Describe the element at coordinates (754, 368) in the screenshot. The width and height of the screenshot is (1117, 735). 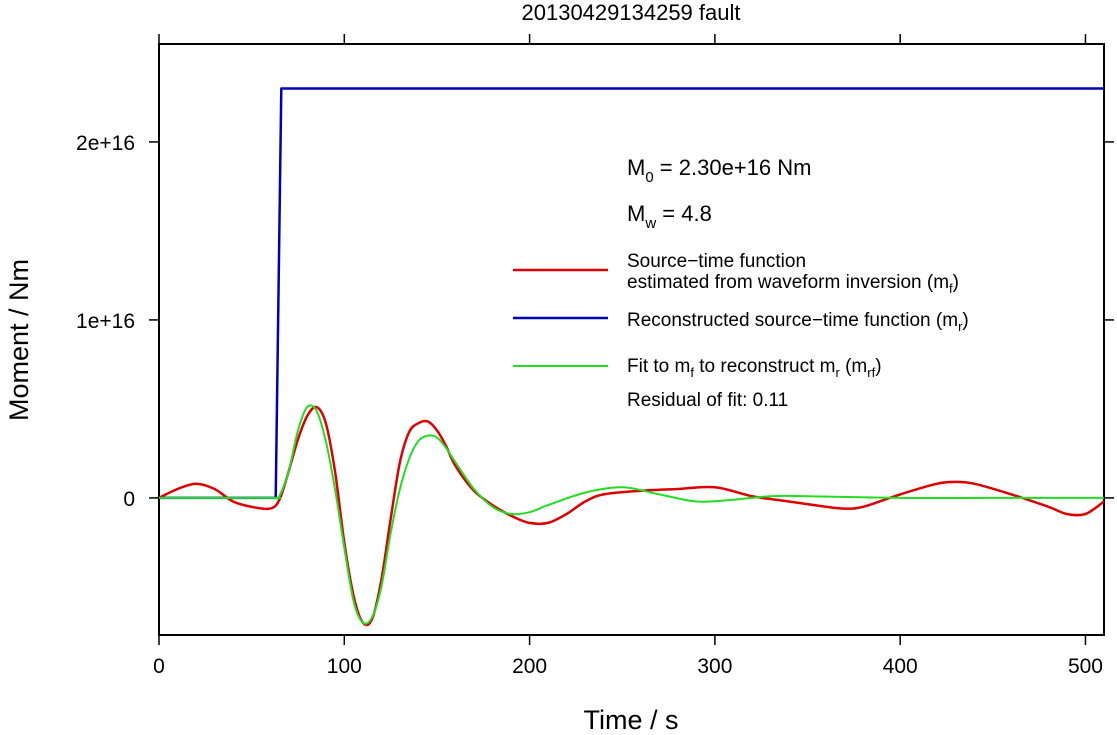
I see `legend-label-fit: Fit to mf to reconstruct mr (mrf)` at that location.